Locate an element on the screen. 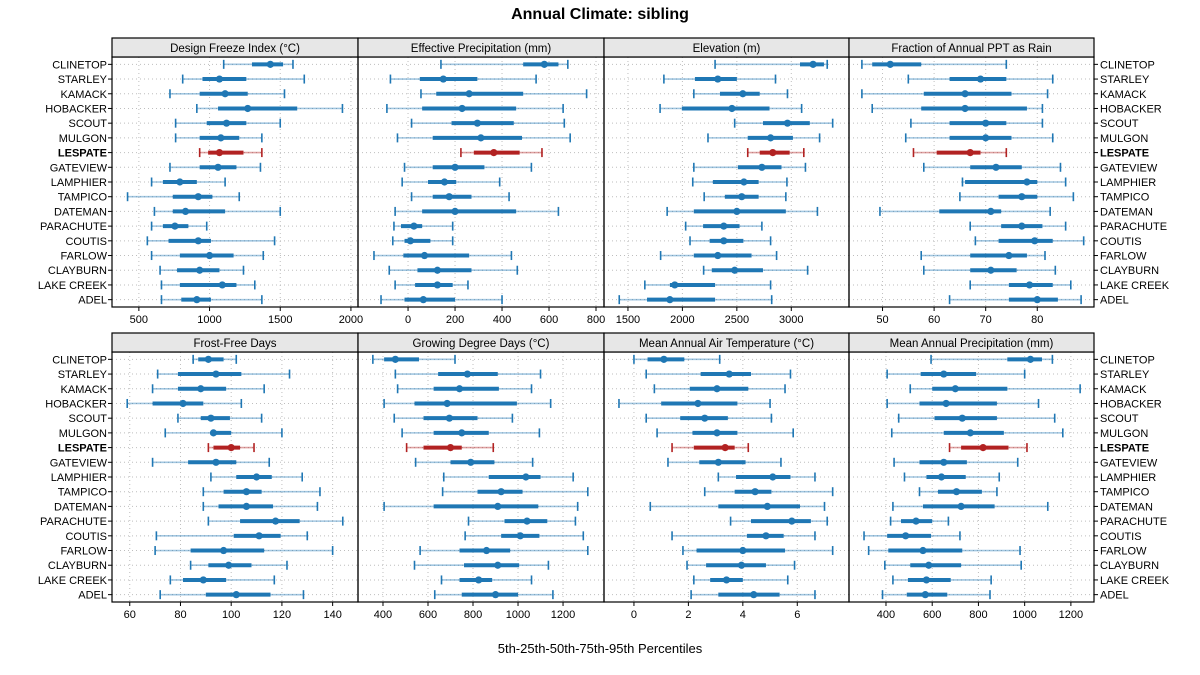  x-tick-label: 600 is located at coordinates (549, 320).